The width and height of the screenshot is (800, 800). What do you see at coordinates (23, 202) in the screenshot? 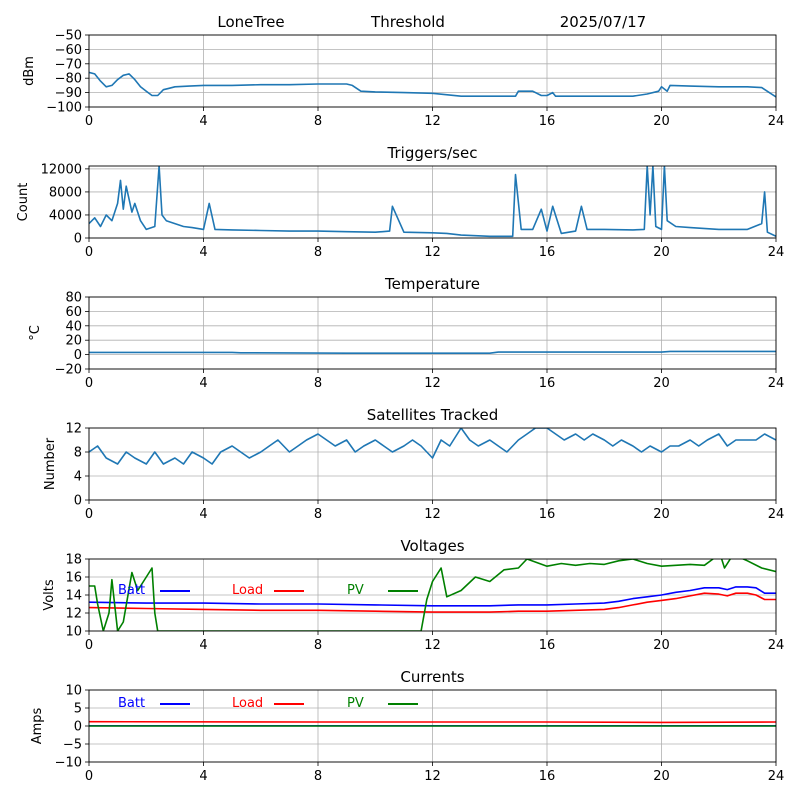
I see `y-axis-label: Count` at bounding box center [23, 202].